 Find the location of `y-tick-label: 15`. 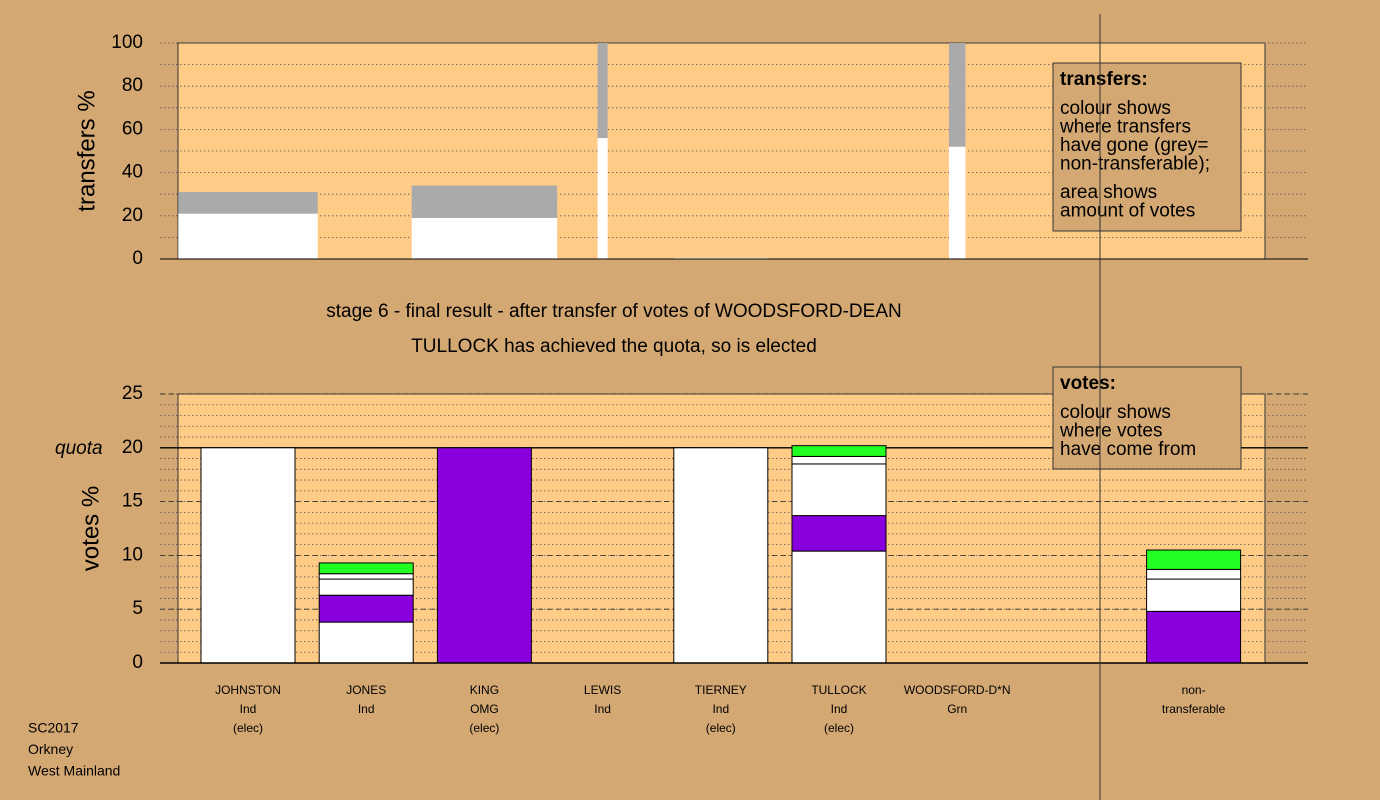

y-tick-label: 15 is located at coordinates (132, 501).